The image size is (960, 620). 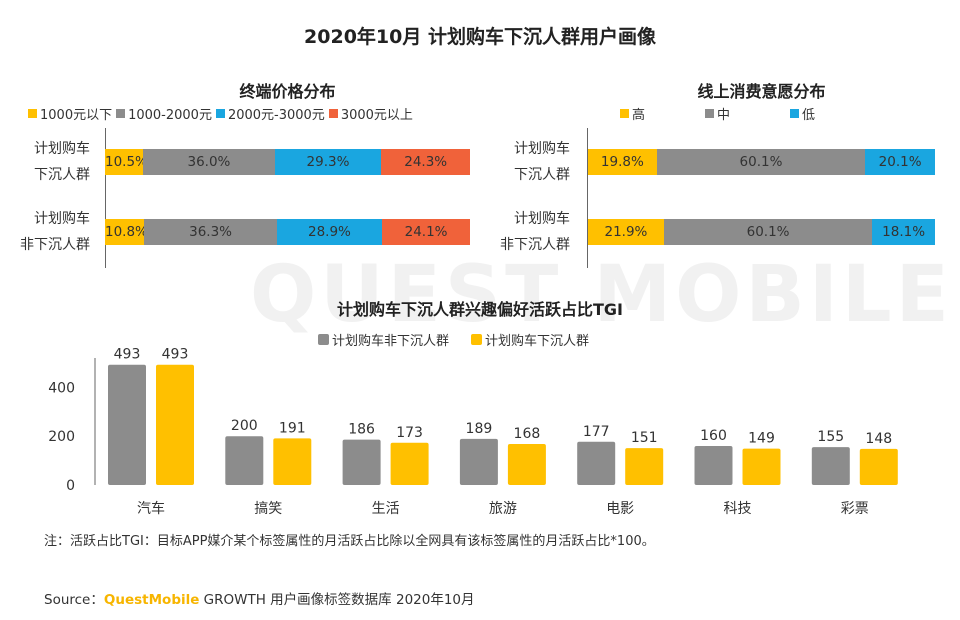 What do you see at coordinates (105, 198) in the screenshot?
I see `price-axis-line` at bounding box center [105, 198].